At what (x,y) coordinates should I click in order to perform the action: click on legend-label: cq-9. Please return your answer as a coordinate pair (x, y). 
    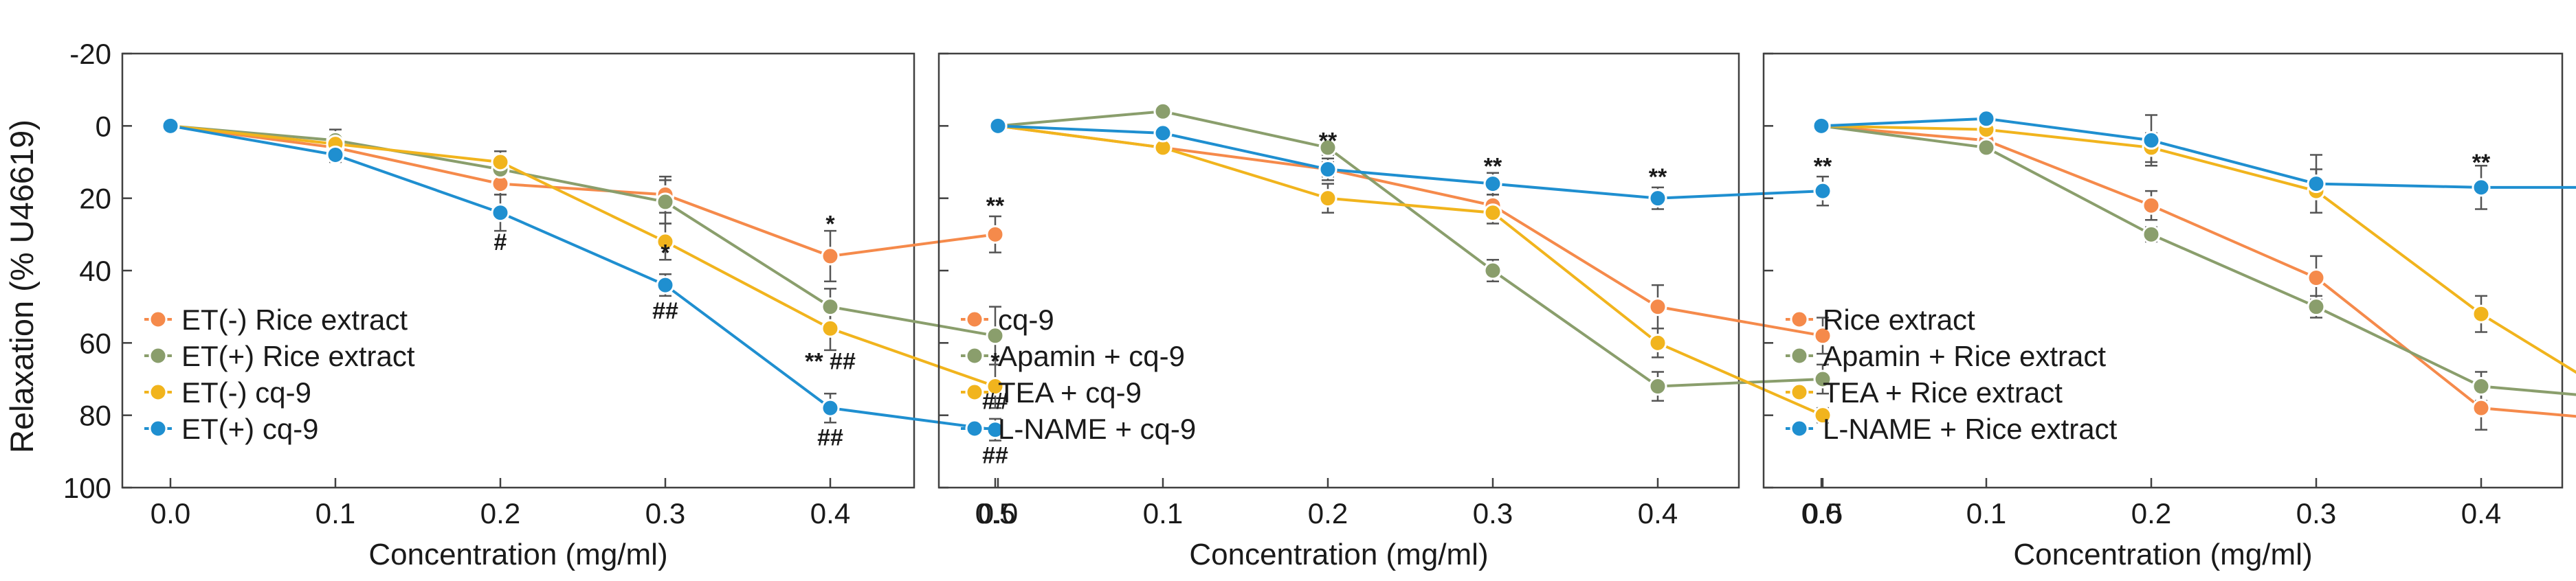
    Looking at the image, I should click on (1026, 320).